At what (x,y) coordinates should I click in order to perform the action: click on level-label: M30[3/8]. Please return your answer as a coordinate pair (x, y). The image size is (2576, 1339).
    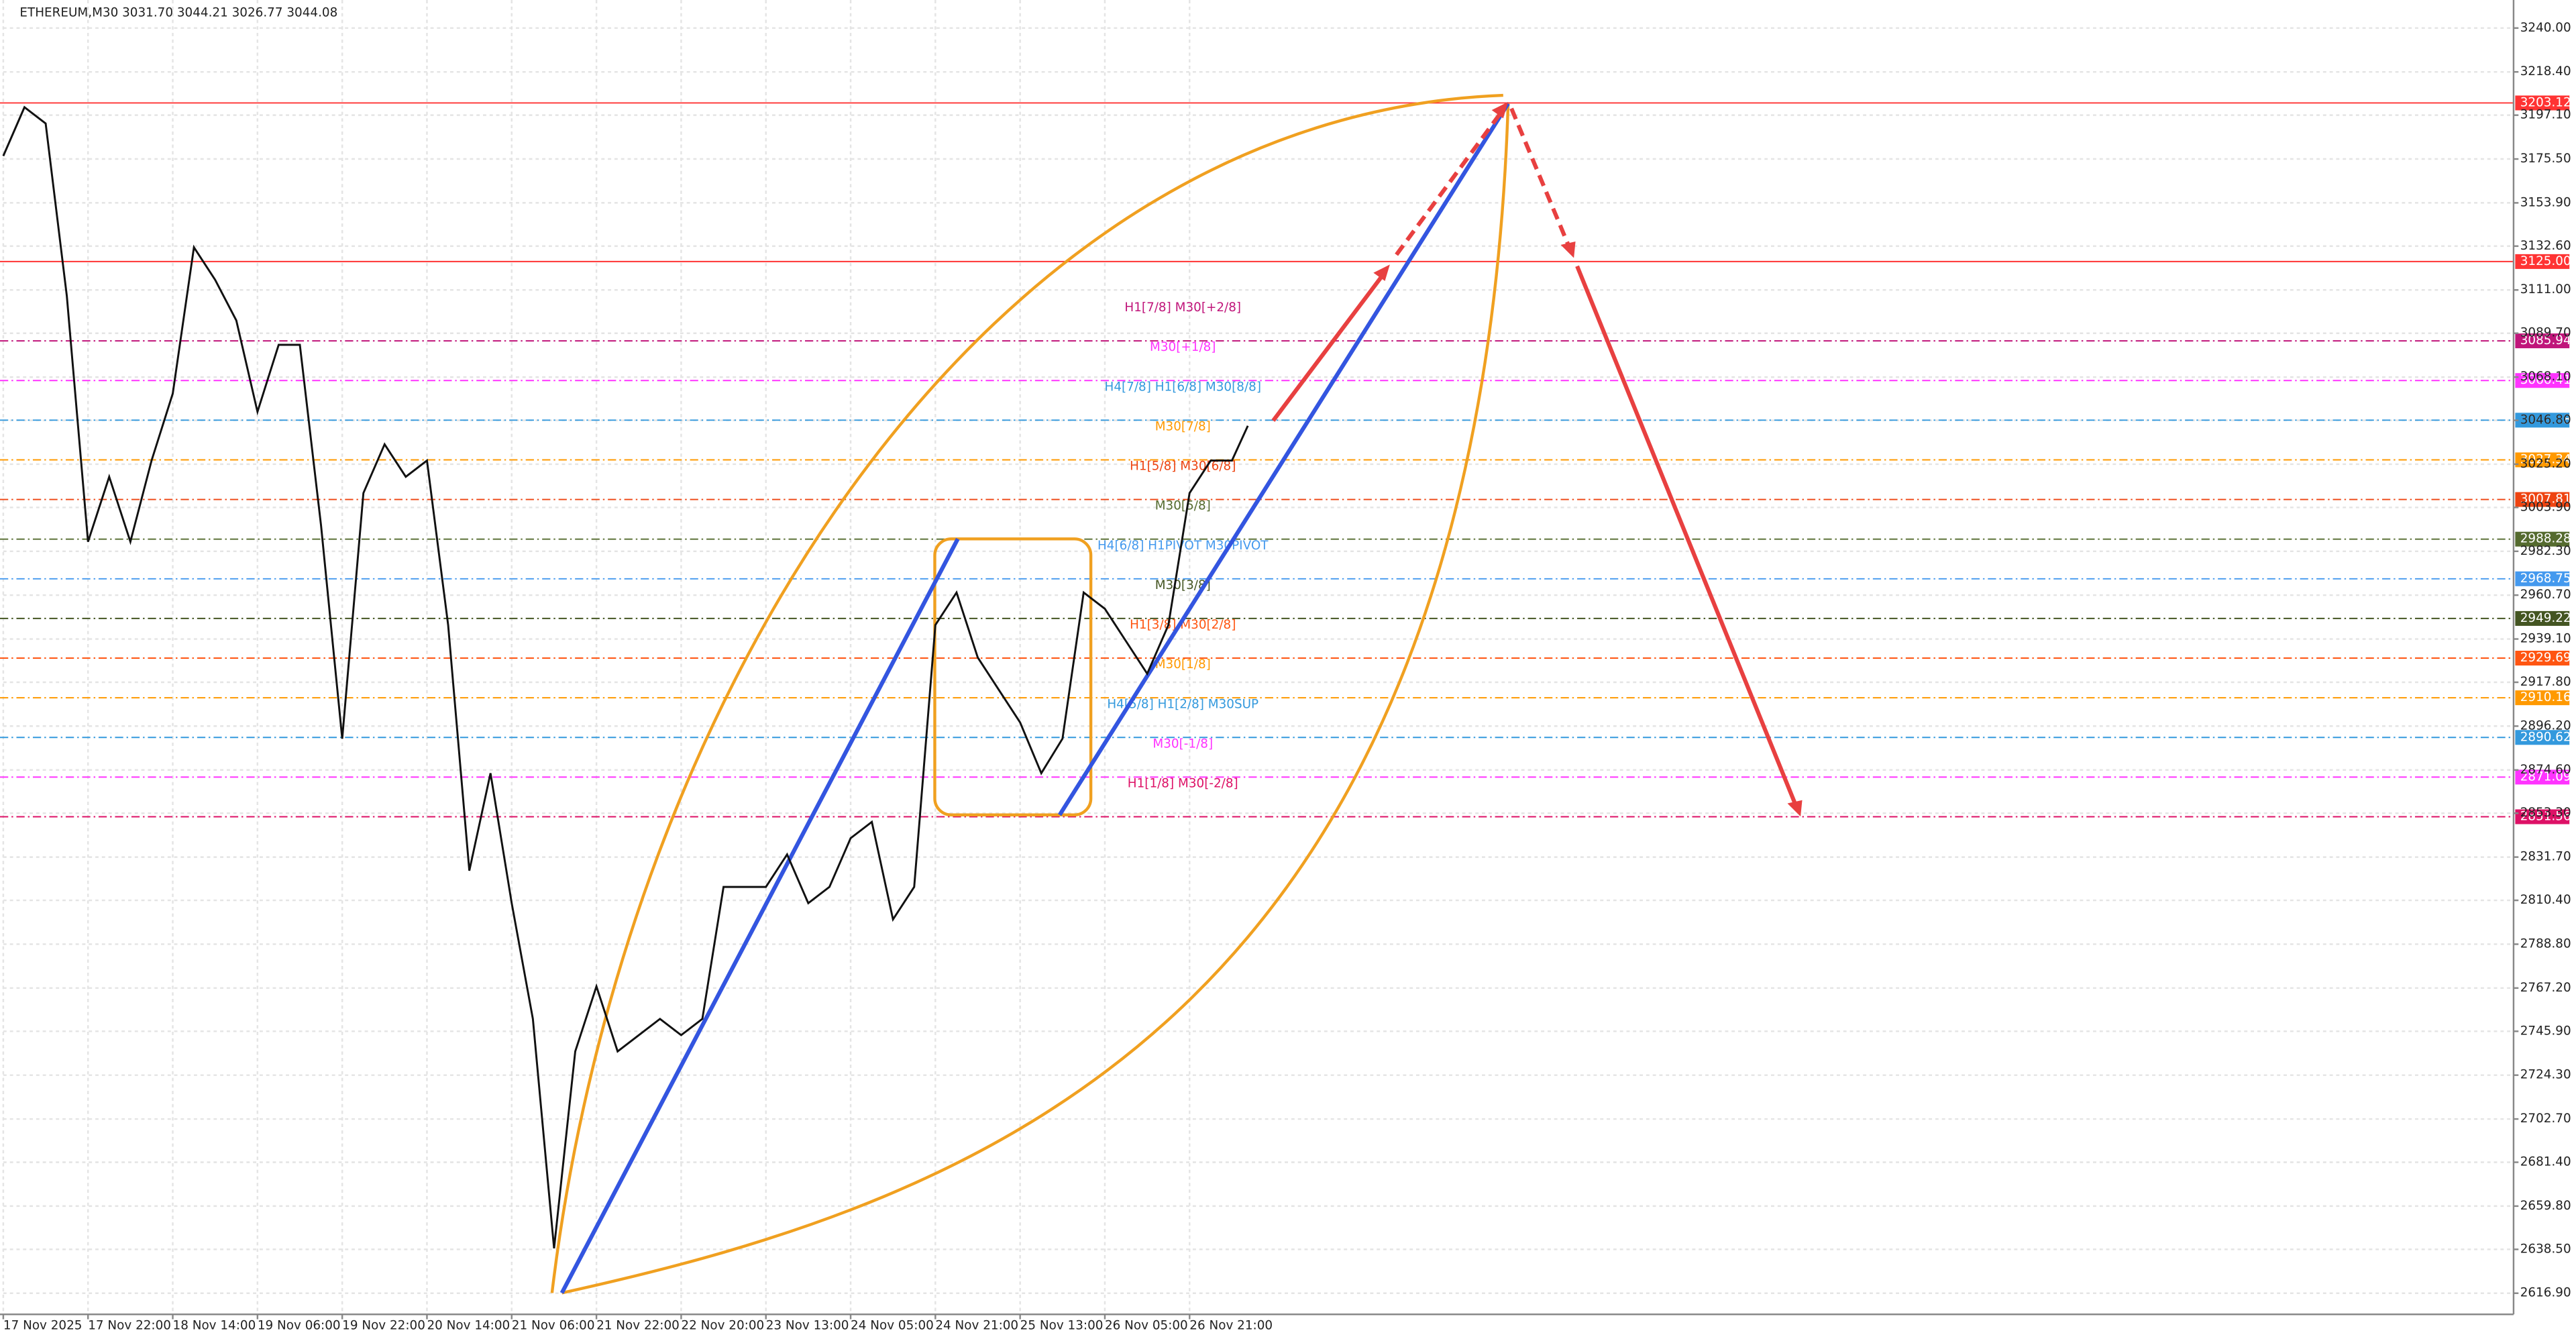
    Looking at the image, I should click on (1183, 585).